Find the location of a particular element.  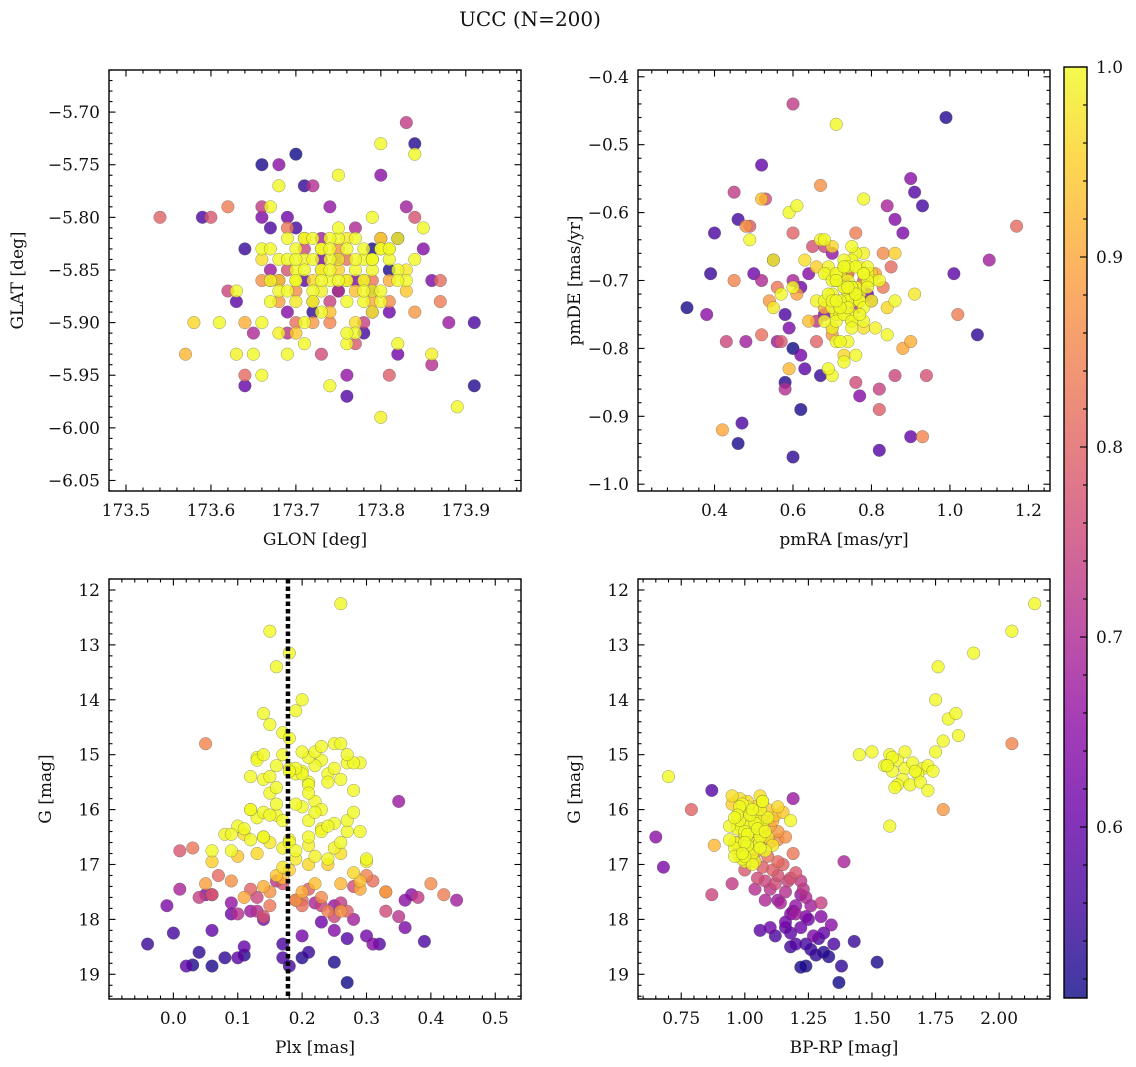

y-tick-label: −5.95 is located at coordinates (74, 376).